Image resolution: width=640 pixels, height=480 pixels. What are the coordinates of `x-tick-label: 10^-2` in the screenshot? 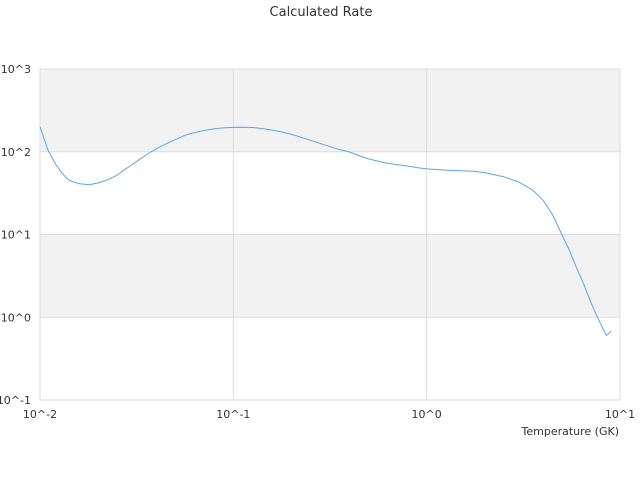 It's located at (40, 414).